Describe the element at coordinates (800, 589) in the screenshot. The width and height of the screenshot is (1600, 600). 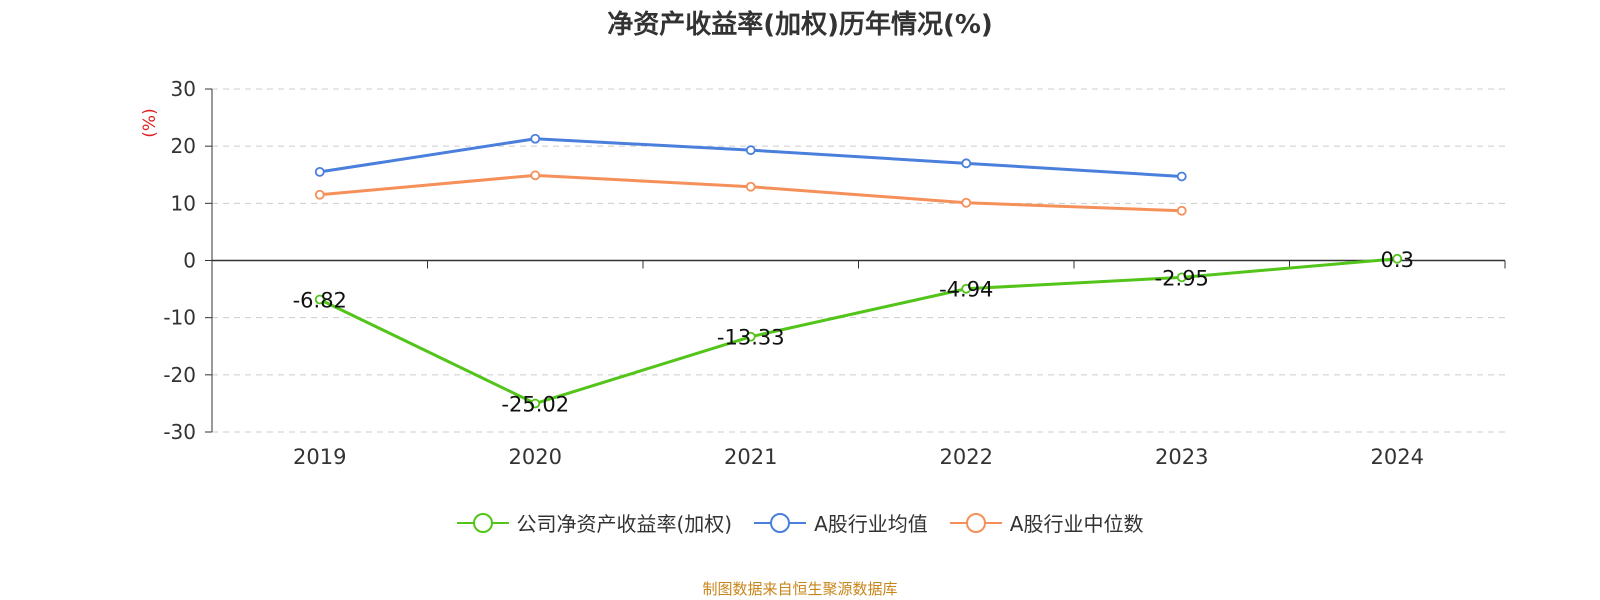
I see `data-source-note: 制图数据来自恒生聚源数据库` at that location.